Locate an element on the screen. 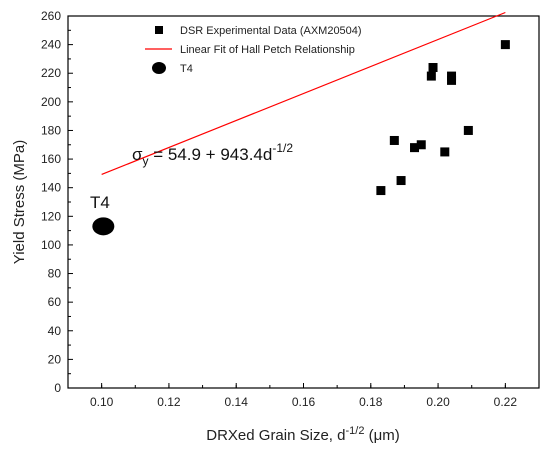 The height and width of the screenshot is (452, 550). x-axis-title: DRXed Grain Size, d-1/2 (μm) is located at coordinates (303, 434).